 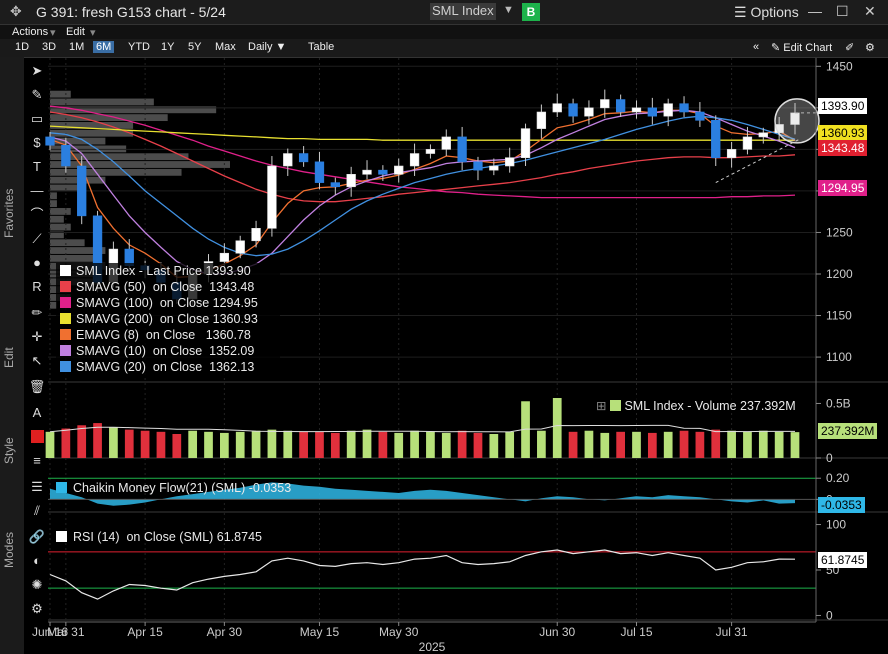 What do you see at coordinates (37, 214) in the screenshot?
I see `arc-tool-icon: ⌒` at bounding box center [37, 214].